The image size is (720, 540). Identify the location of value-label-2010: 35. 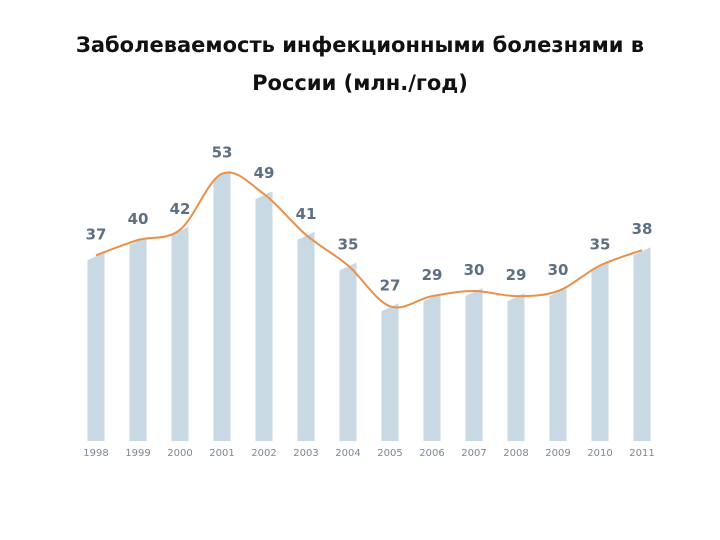
(600, 245).